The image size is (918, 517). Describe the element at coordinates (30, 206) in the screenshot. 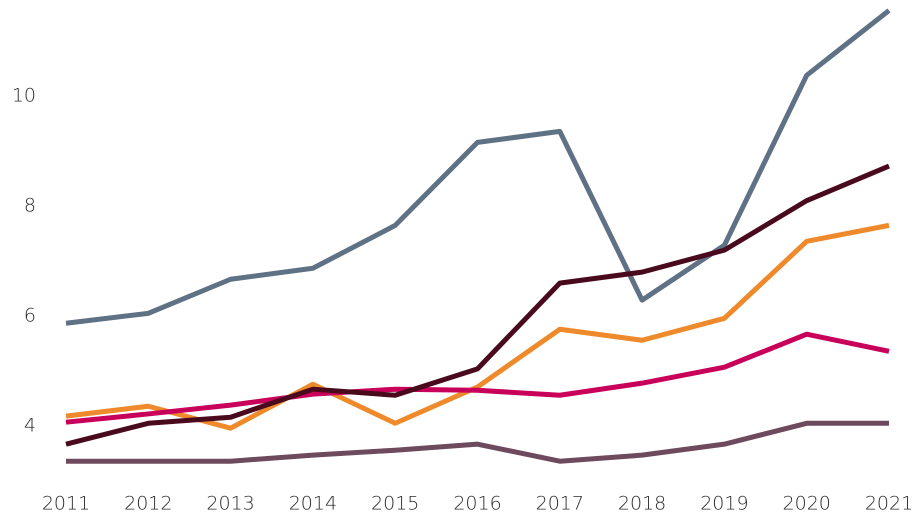

I see `y-tick-label: 8` at that location.